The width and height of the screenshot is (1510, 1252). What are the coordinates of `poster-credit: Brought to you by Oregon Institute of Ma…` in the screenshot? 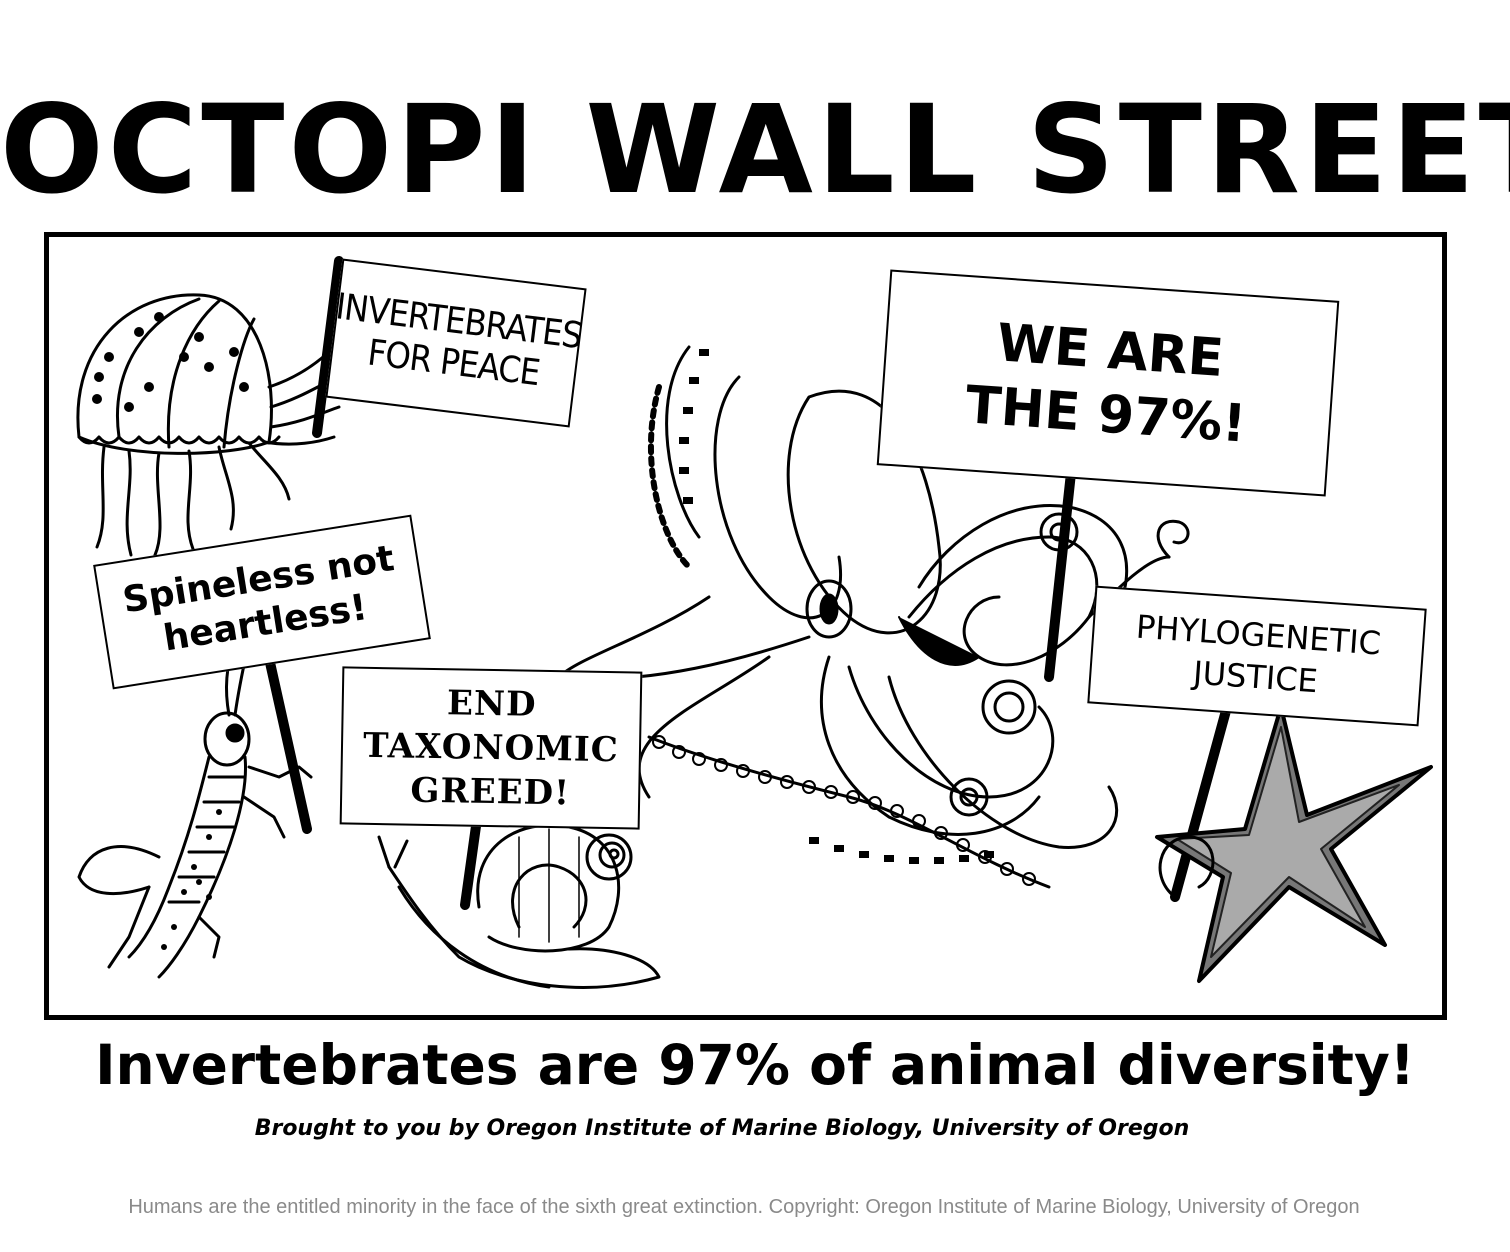 It's located at (722, 1128).